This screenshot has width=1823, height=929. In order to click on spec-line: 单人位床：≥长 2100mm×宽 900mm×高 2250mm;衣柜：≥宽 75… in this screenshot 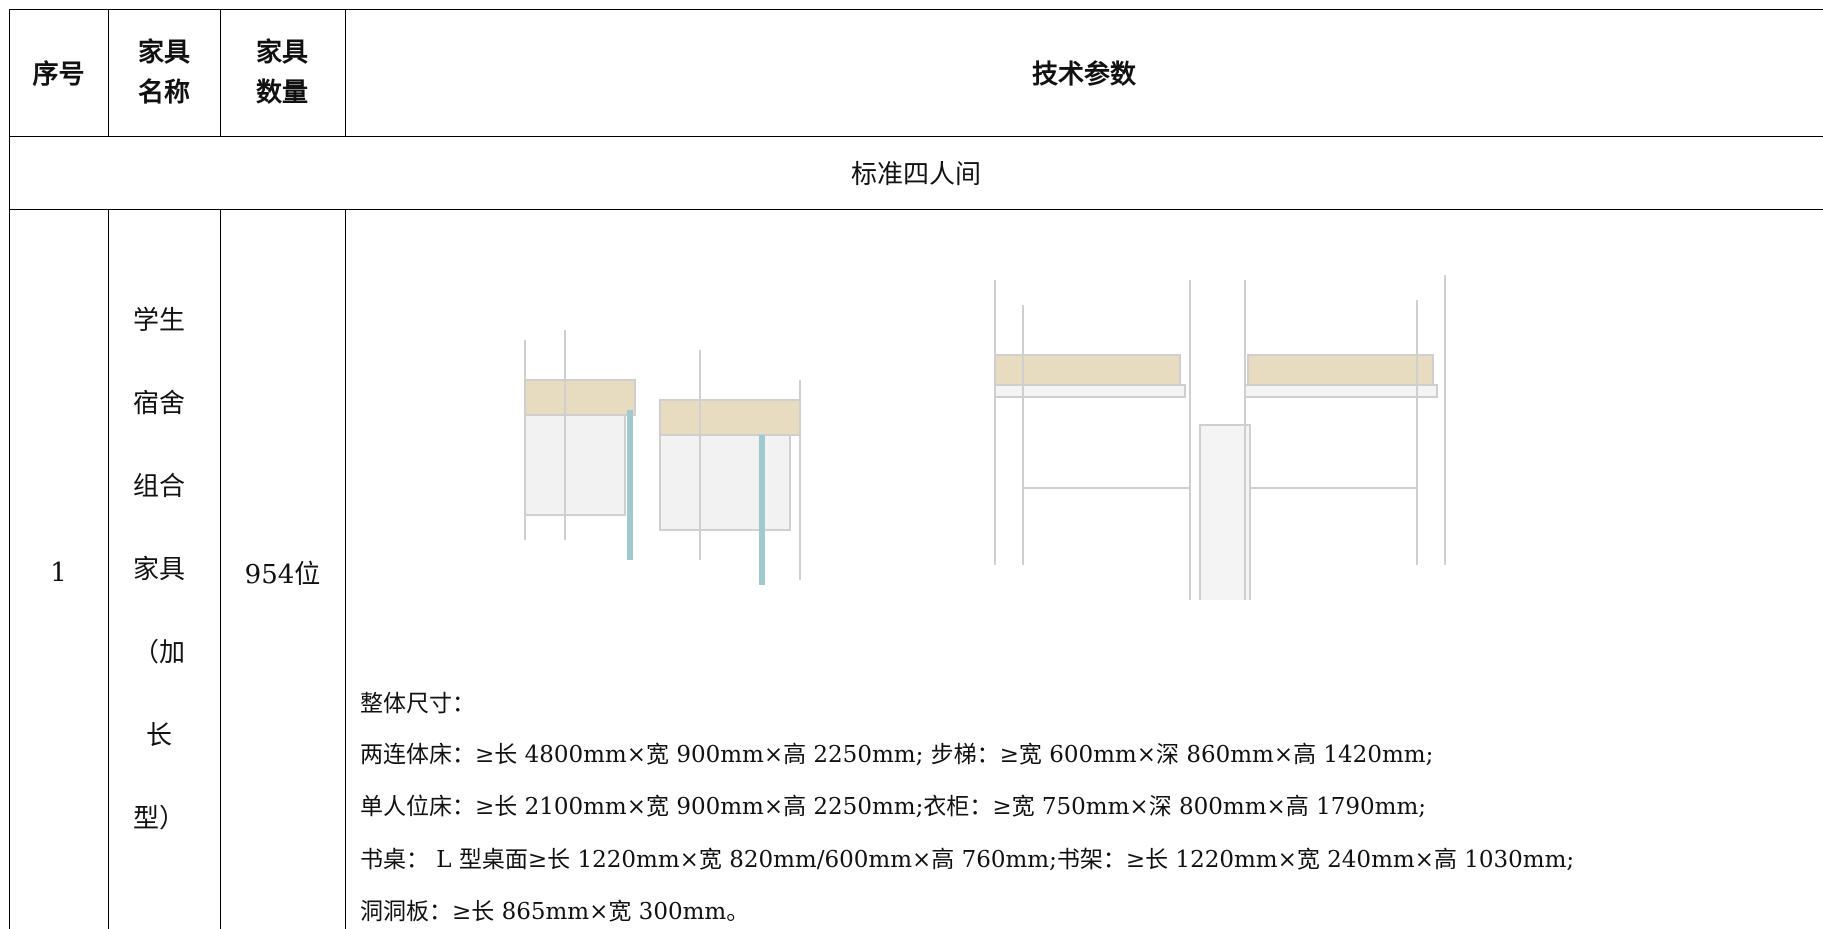, I will do `click(893, 807)`.